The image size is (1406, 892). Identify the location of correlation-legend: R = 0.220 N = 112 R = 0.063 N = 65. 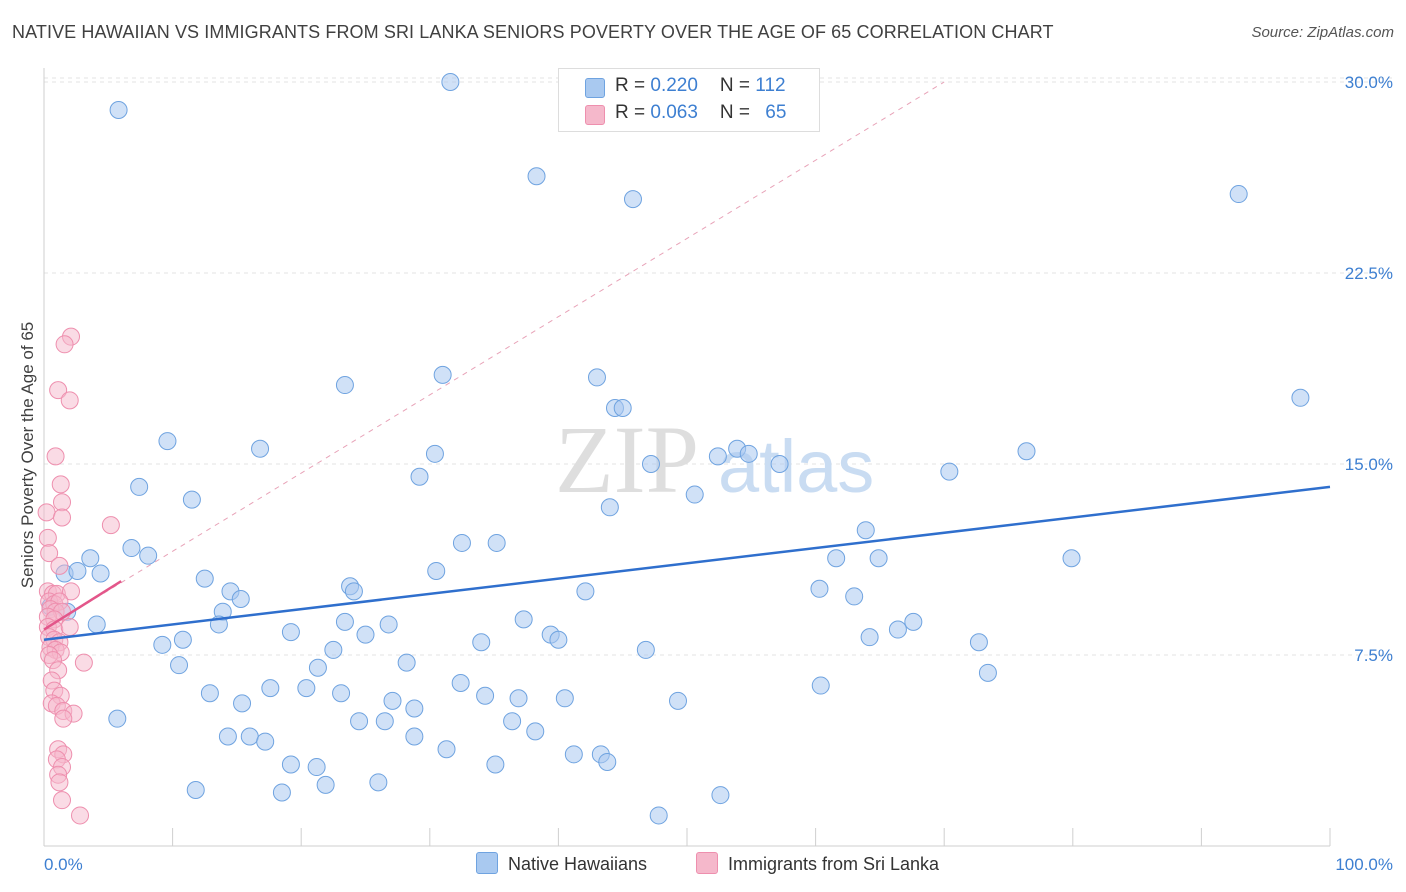
(689, 100).